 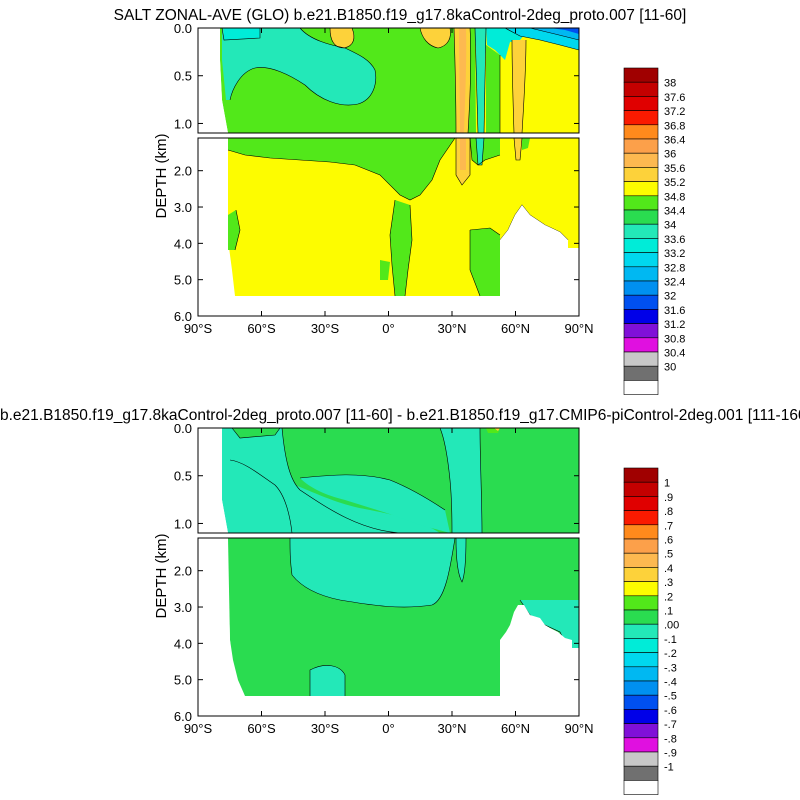 I want to click on region-green-deep1, so click(x=401, y=248).